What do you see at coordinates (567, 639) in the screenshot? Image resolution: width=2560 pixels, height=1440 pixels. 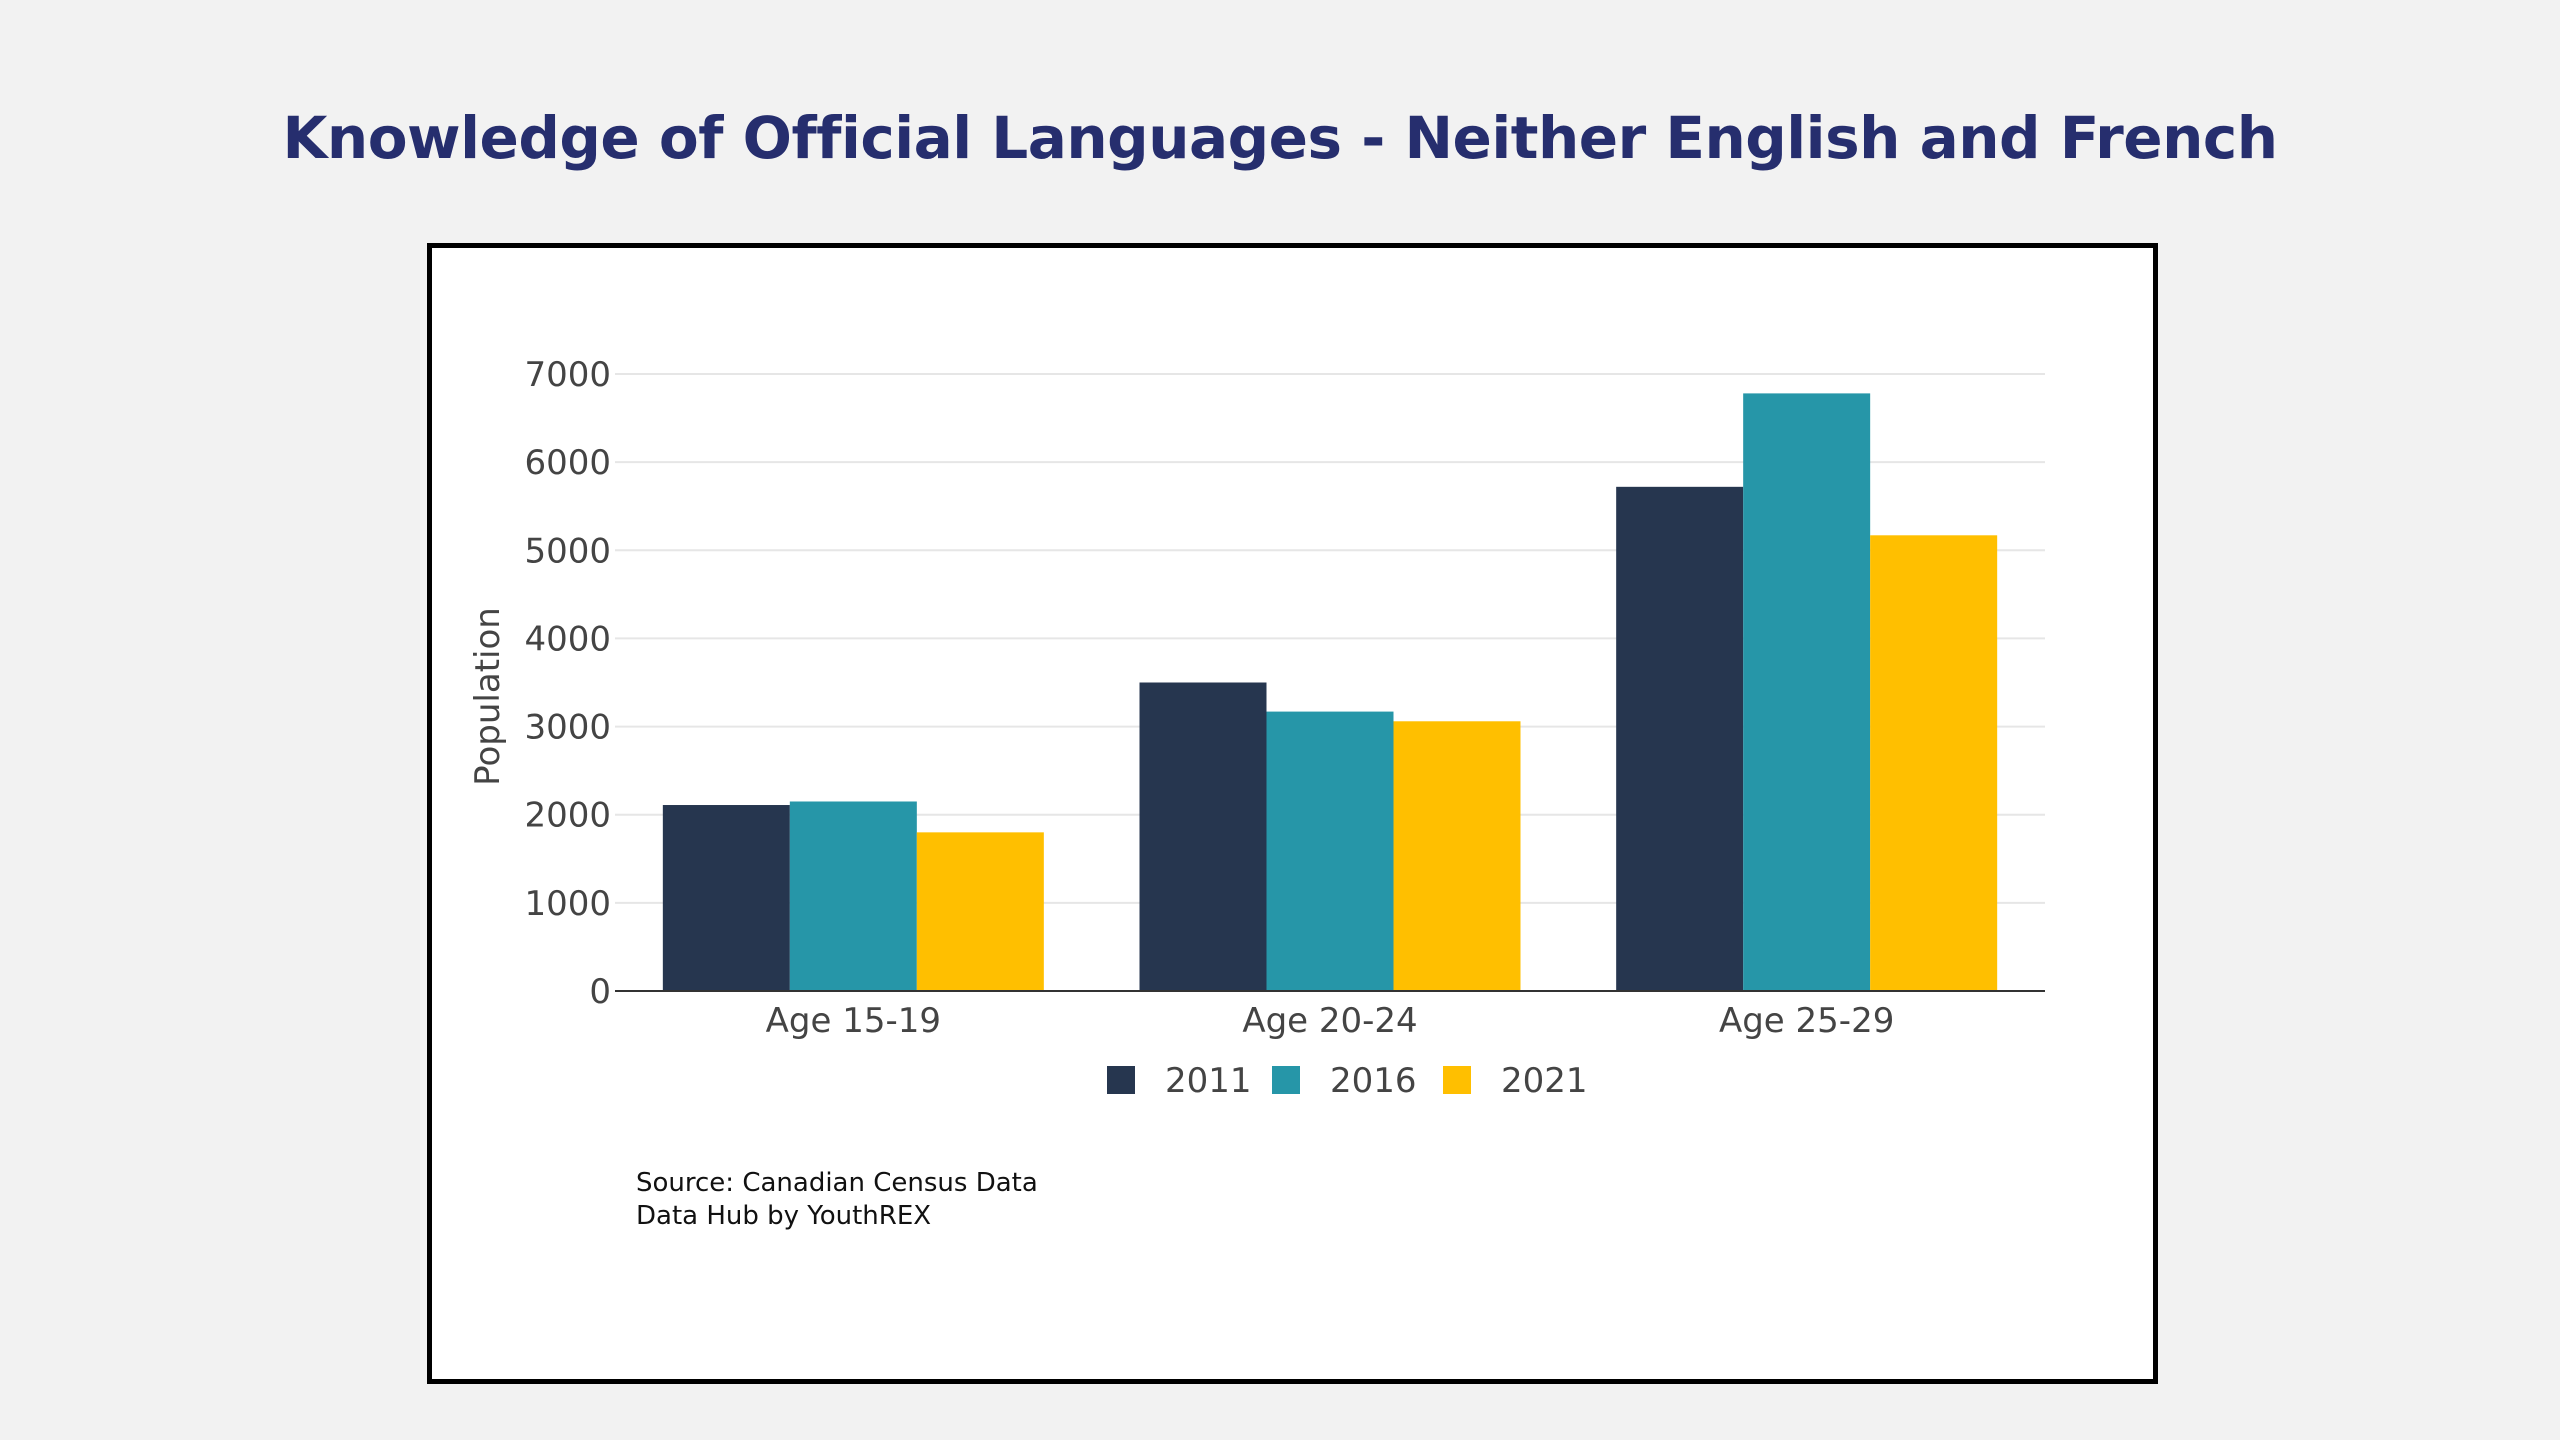 I see `y-tick-label: 4000` at bounding box center [567, 639].